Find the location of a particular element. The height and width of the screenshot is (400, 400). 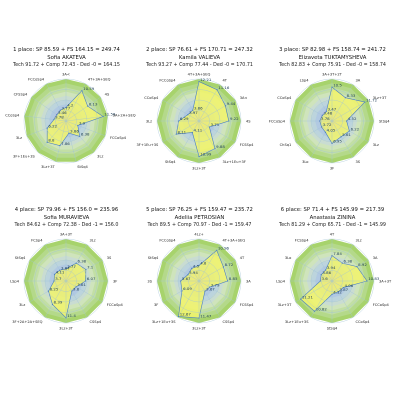

value-label: 9.44 is located at coordinates (231, 103).